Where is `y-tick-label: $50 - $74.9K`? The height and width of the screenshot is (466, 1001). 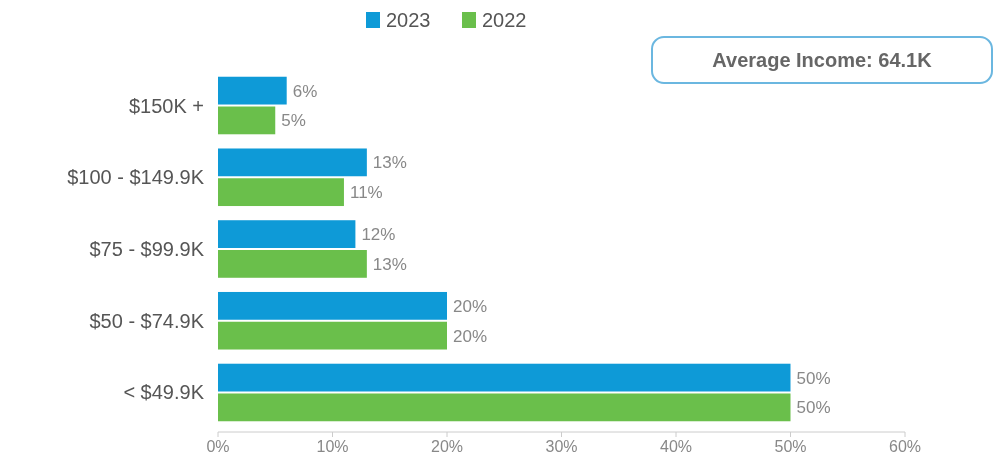
y-tick-label: $50 - $74.9K is located at coordinates (147, 320).